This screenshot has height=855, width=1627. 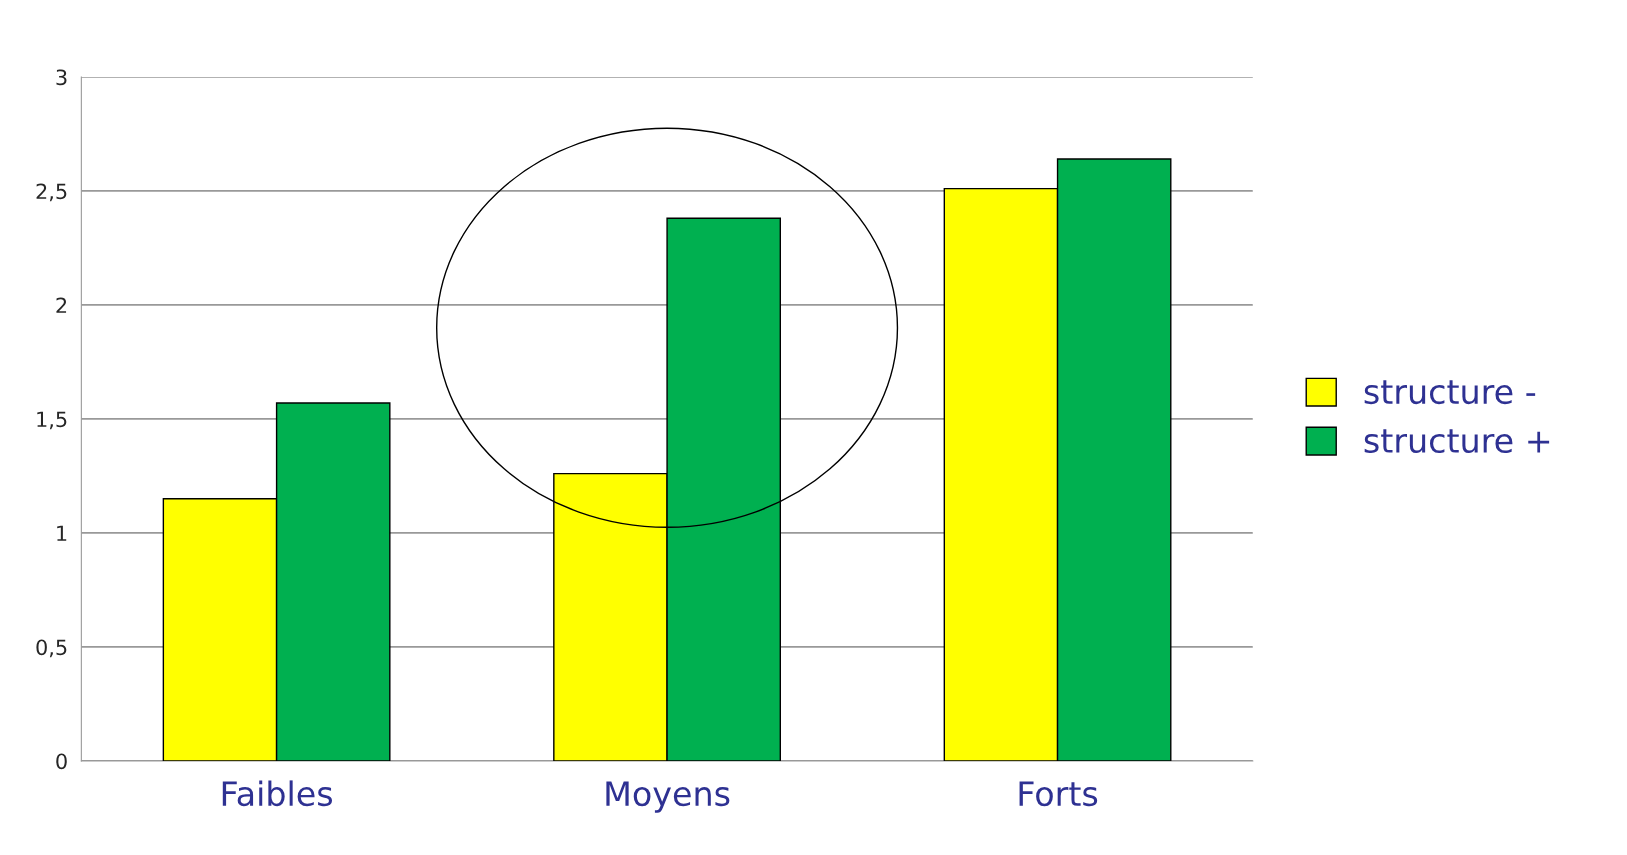 What do you see at coordinates (1450, 392) in the screenshot?
I see `legend-label: structure -` at bounding box center [1450, 392].